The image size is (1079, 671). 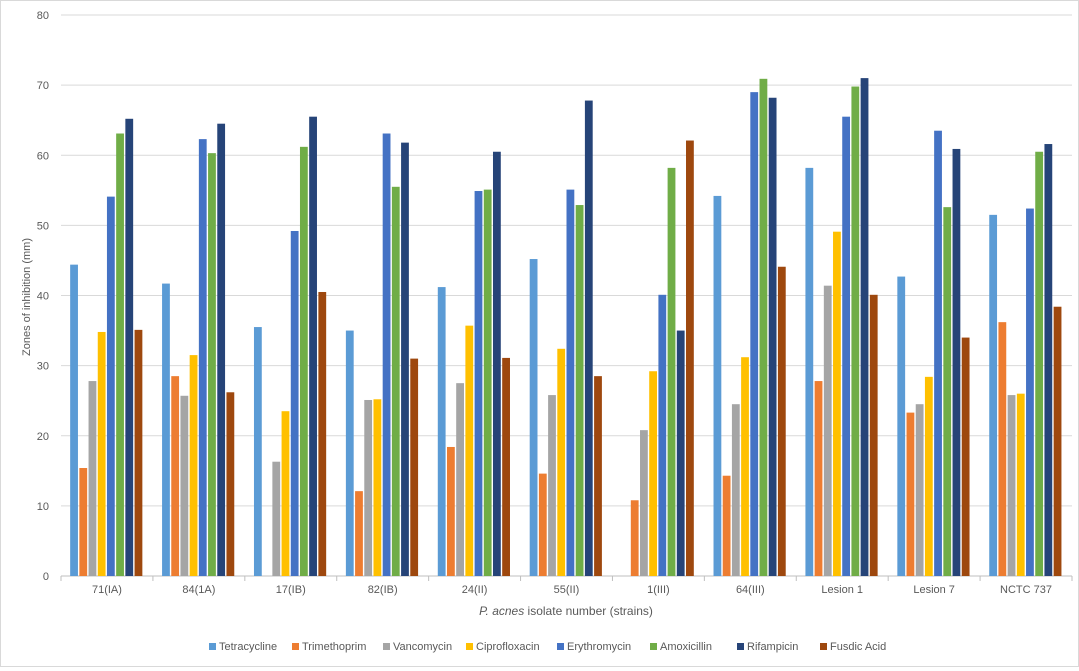 I want to click on legend-label: Tetracycline, so click(x=248, y=647).